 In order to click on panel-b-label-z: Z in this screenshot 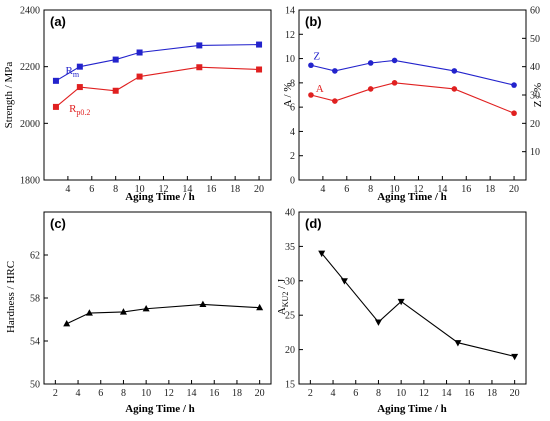, I will do `click(316, 57)`.